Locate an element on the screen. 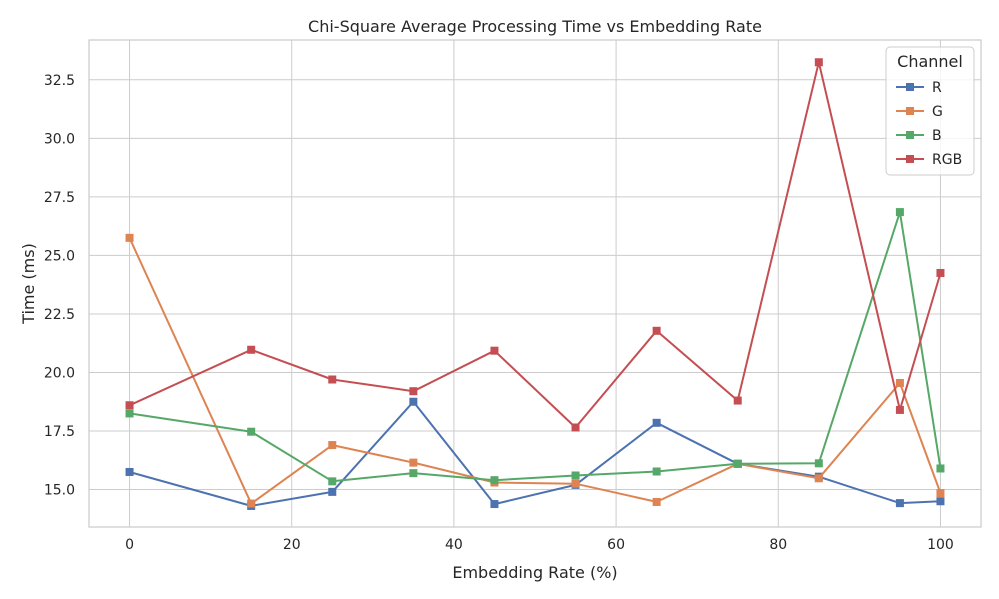 This screenshot has height=599, width=999. x-tick-label: 60 is located at coordinates (616, 545).